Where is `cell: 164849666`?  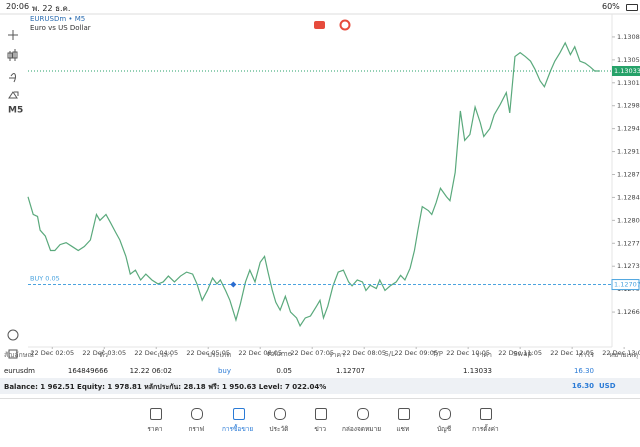
cell: 164849666 is located at coordinates (87, 371).